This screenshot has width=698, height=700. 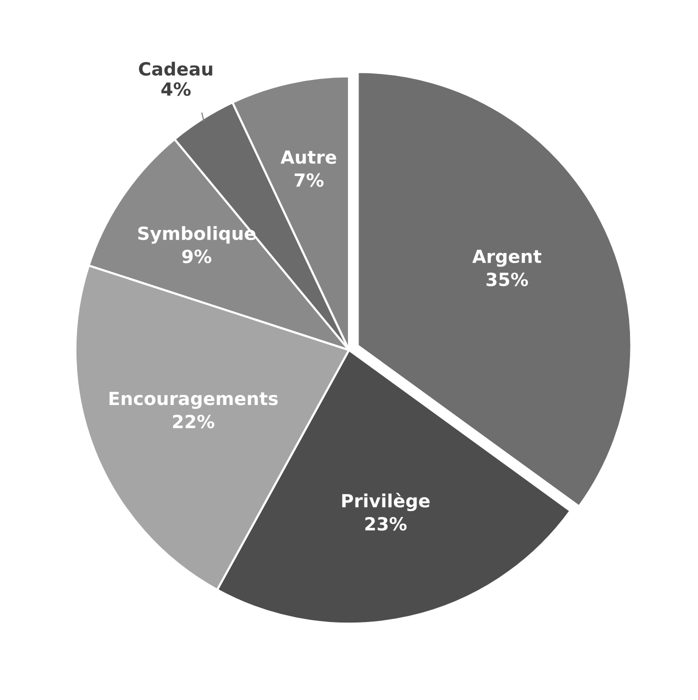 What do you see at coordinates (176, 89) in the screenshot?
I see `data-label: 4%` at bounding box center [176, 89].